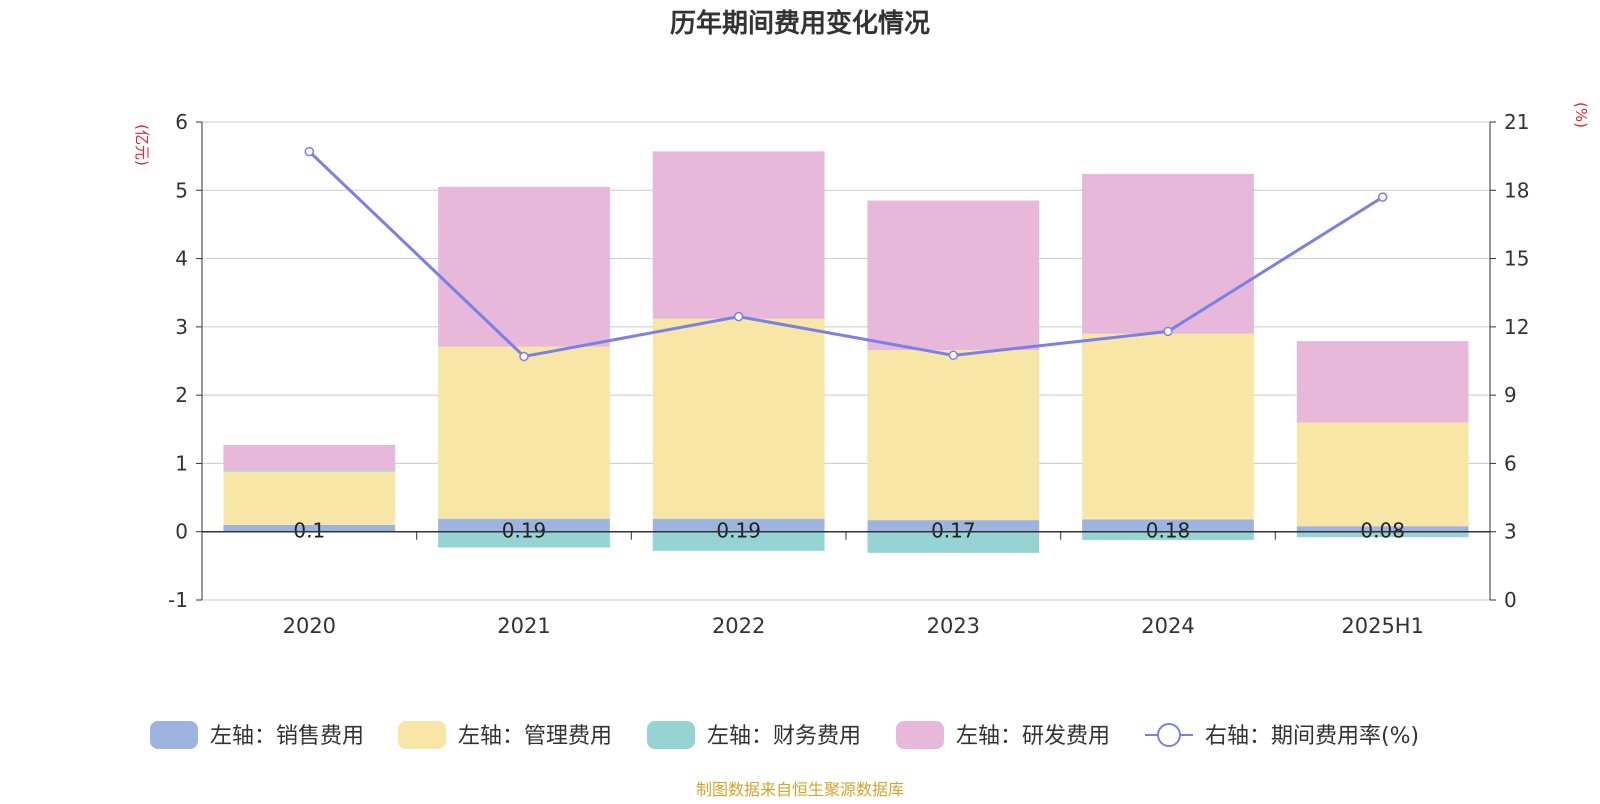 This screenshot has height=804, width=1600. What do you see at coordinates (181, 532) in the screenshot?
I see `left-tick-label: 0` at bounding box center [181, 532].